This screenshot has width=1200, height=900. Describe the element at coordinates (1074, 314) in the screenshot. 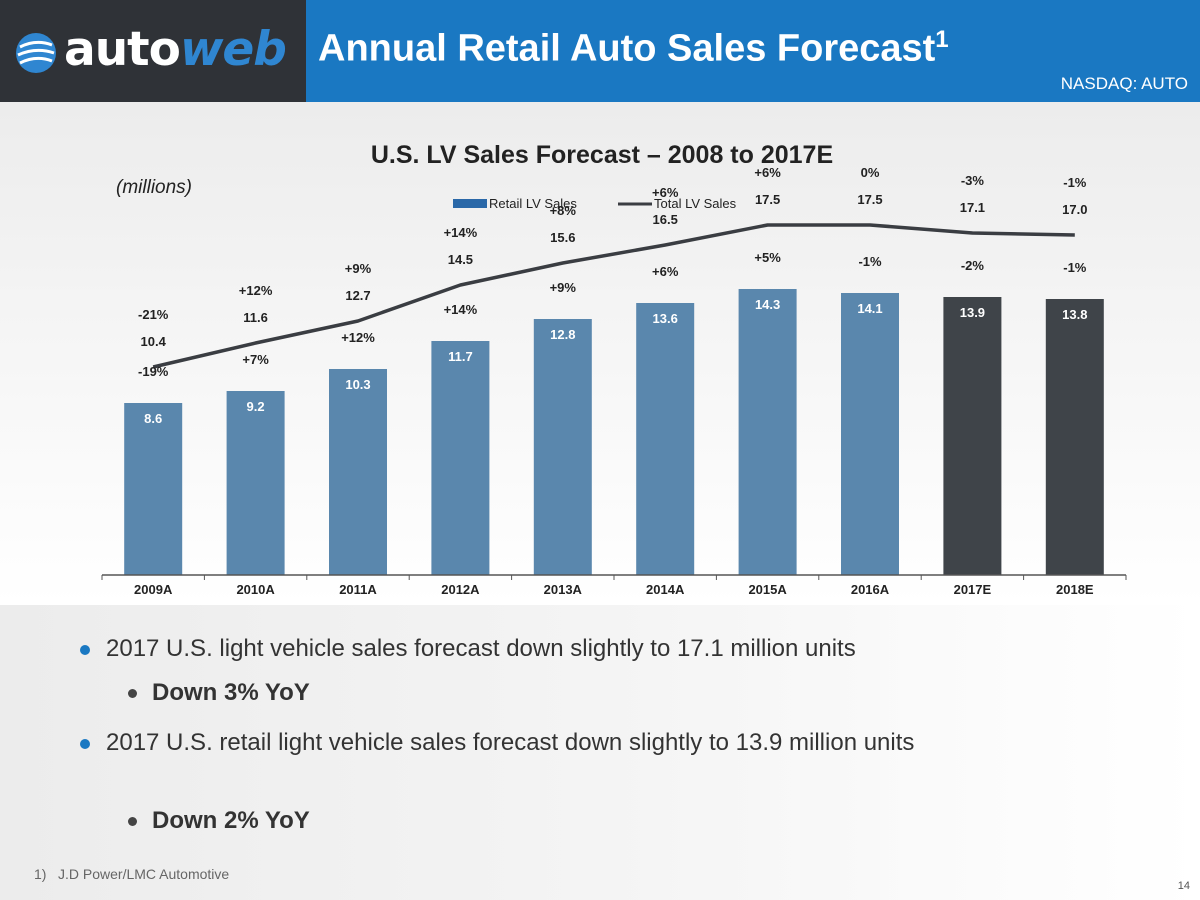

I see `bar-value-label: 13.8` at that location.